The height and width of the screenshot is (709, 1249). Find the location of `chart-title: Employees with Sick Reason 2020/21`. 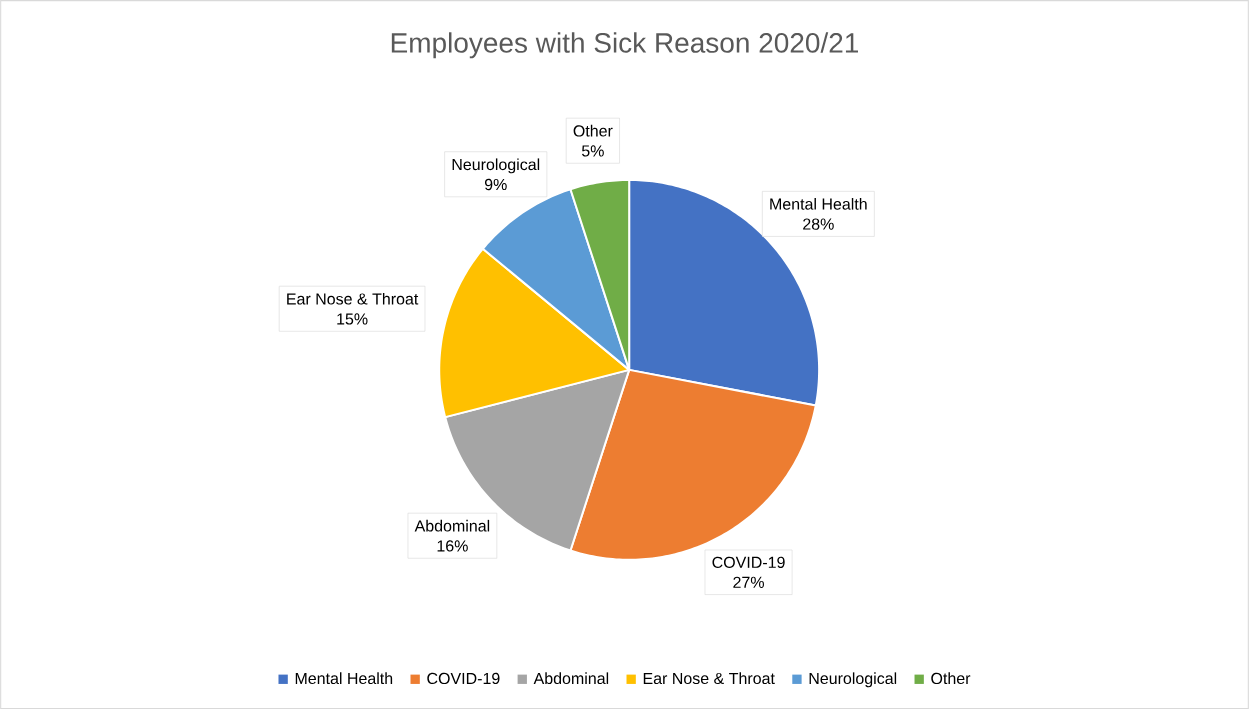

chart-title: Employees with Sick Reason 2020/21 is located at coordinates (624, 45).